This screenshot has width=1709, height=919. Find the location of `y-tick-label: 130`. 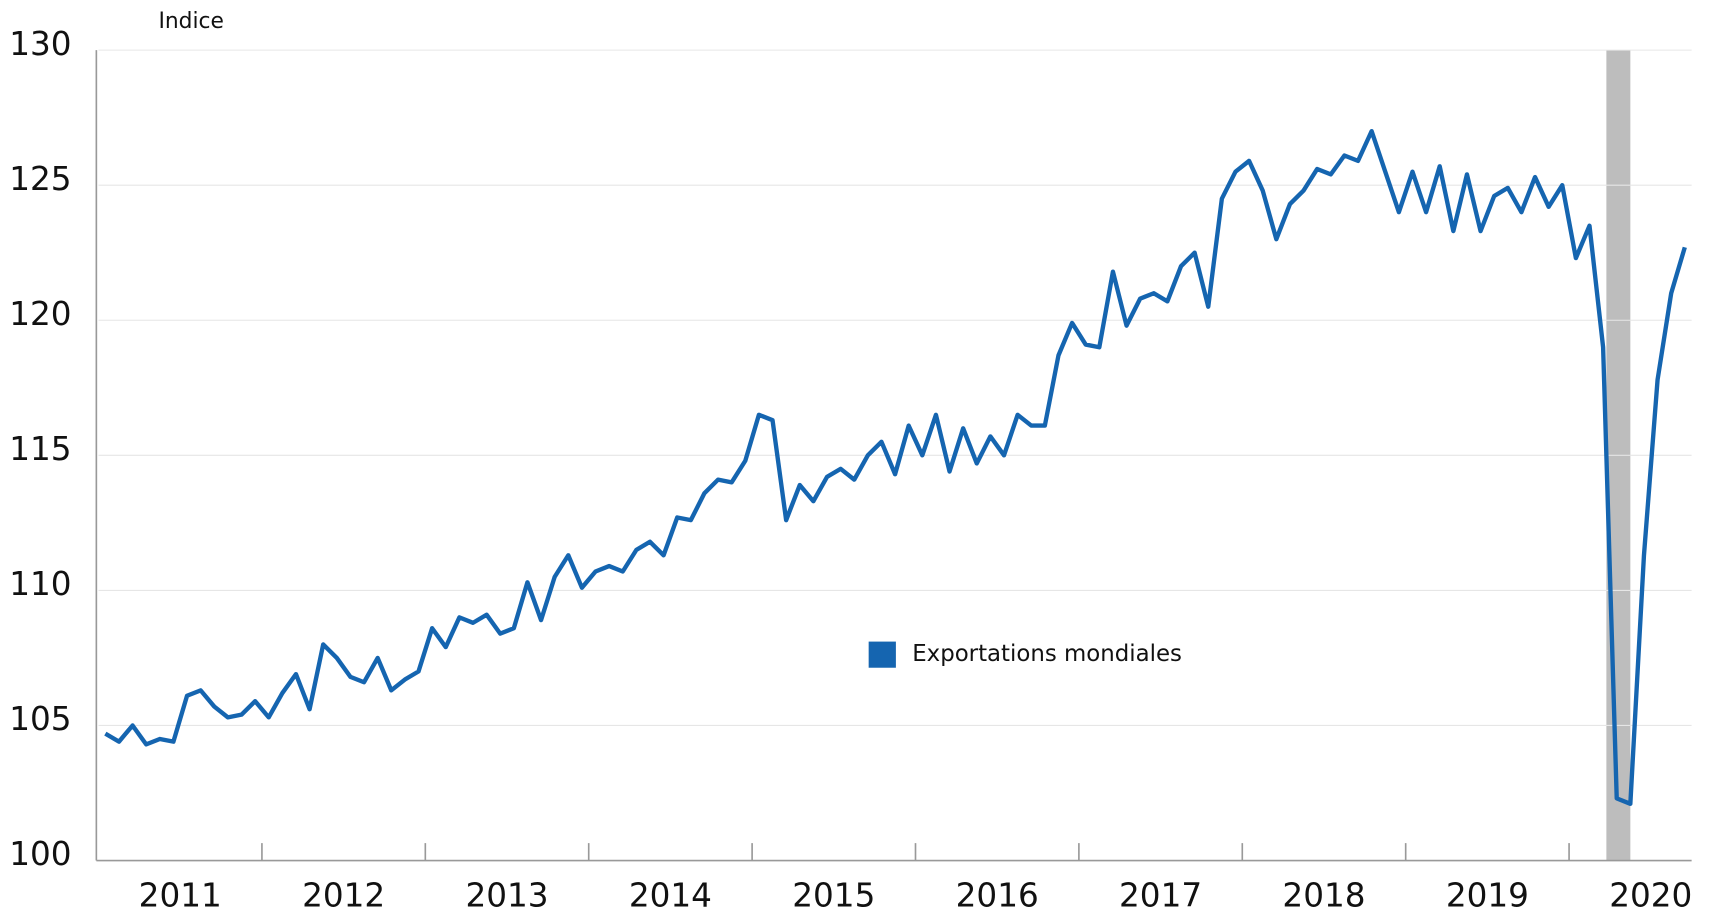

y-tick-label: 130 is located at coordinates (40, 44).